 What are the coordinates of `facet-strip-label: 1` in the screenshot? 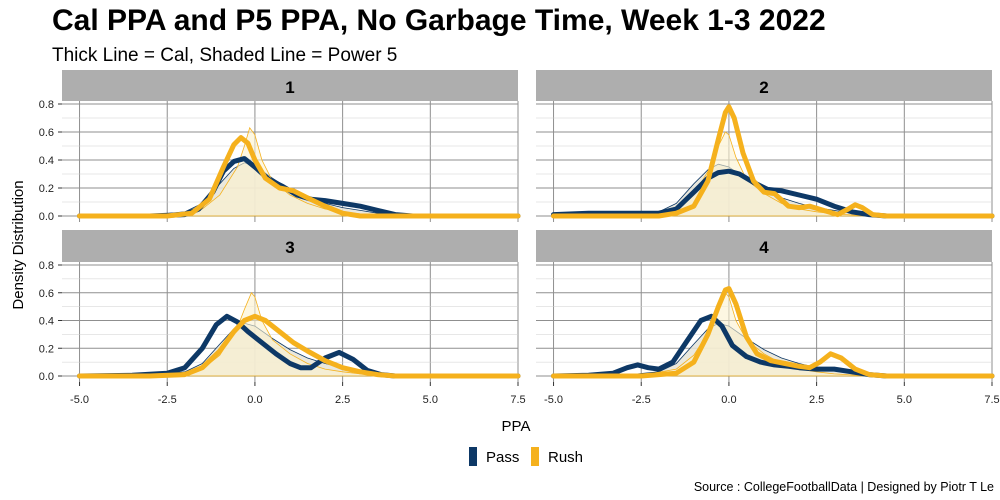 It's located at (289, 87).